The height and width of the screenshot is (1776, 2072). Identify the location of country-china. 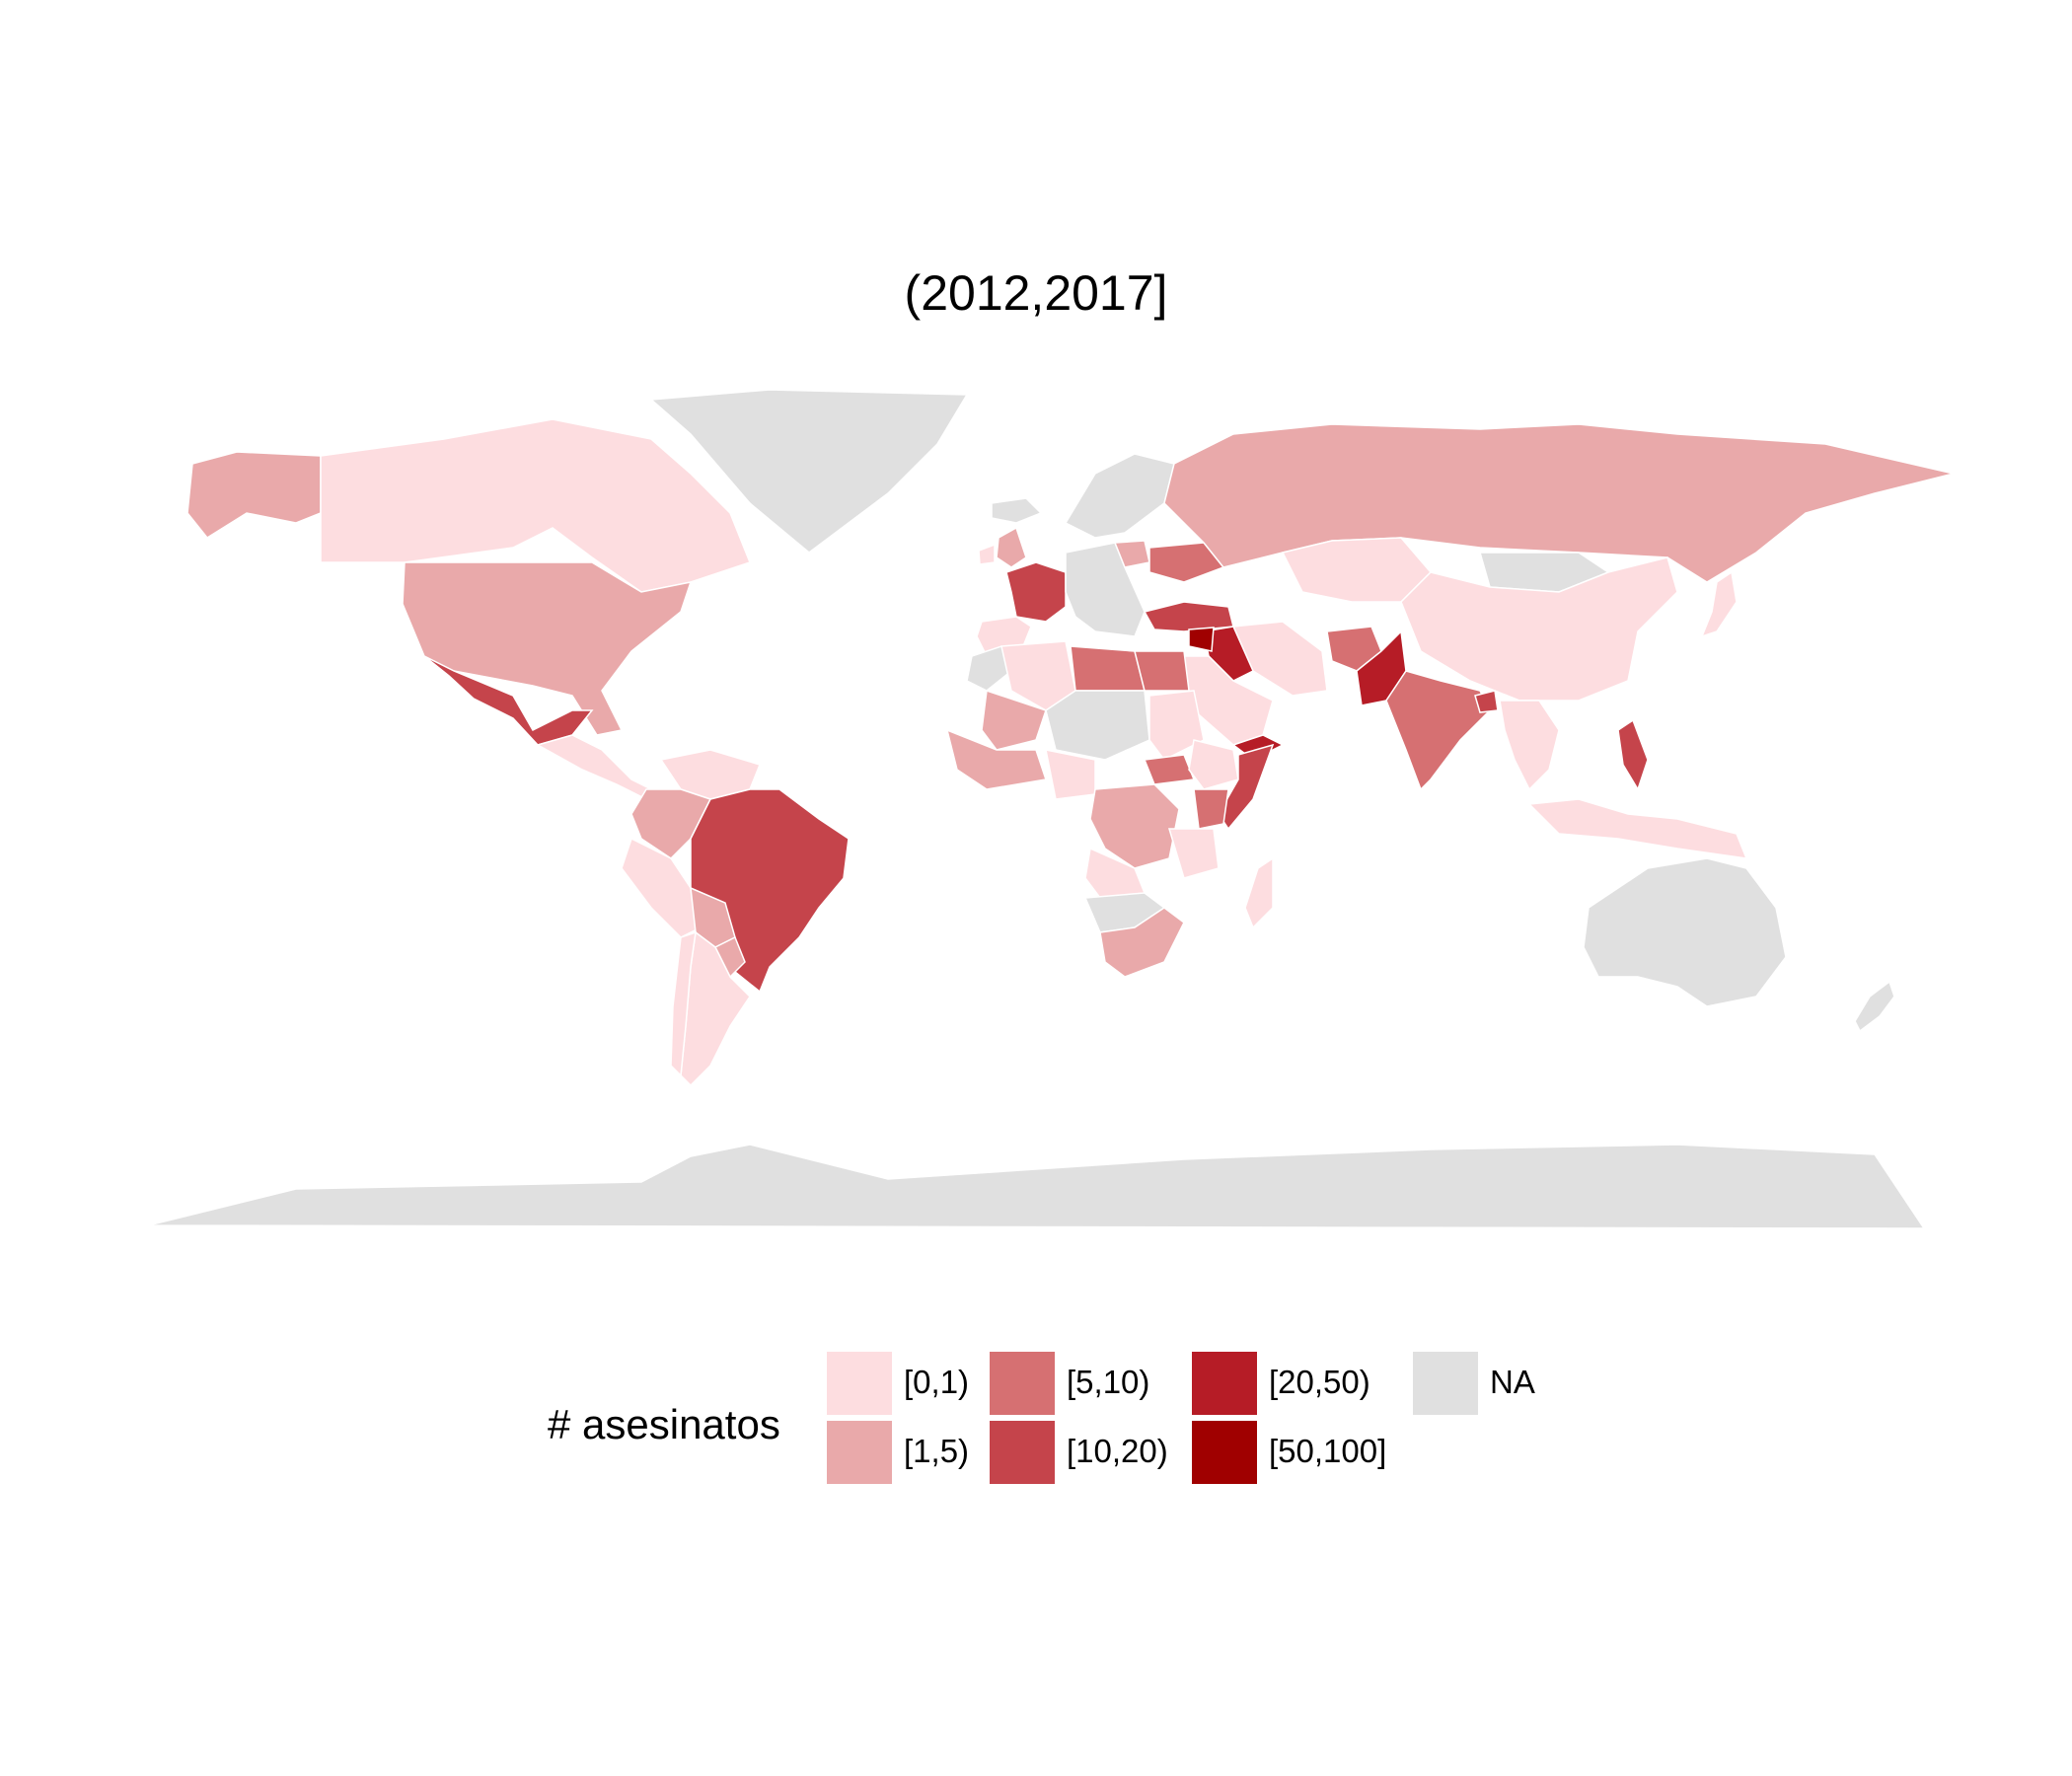
(1539, 629).